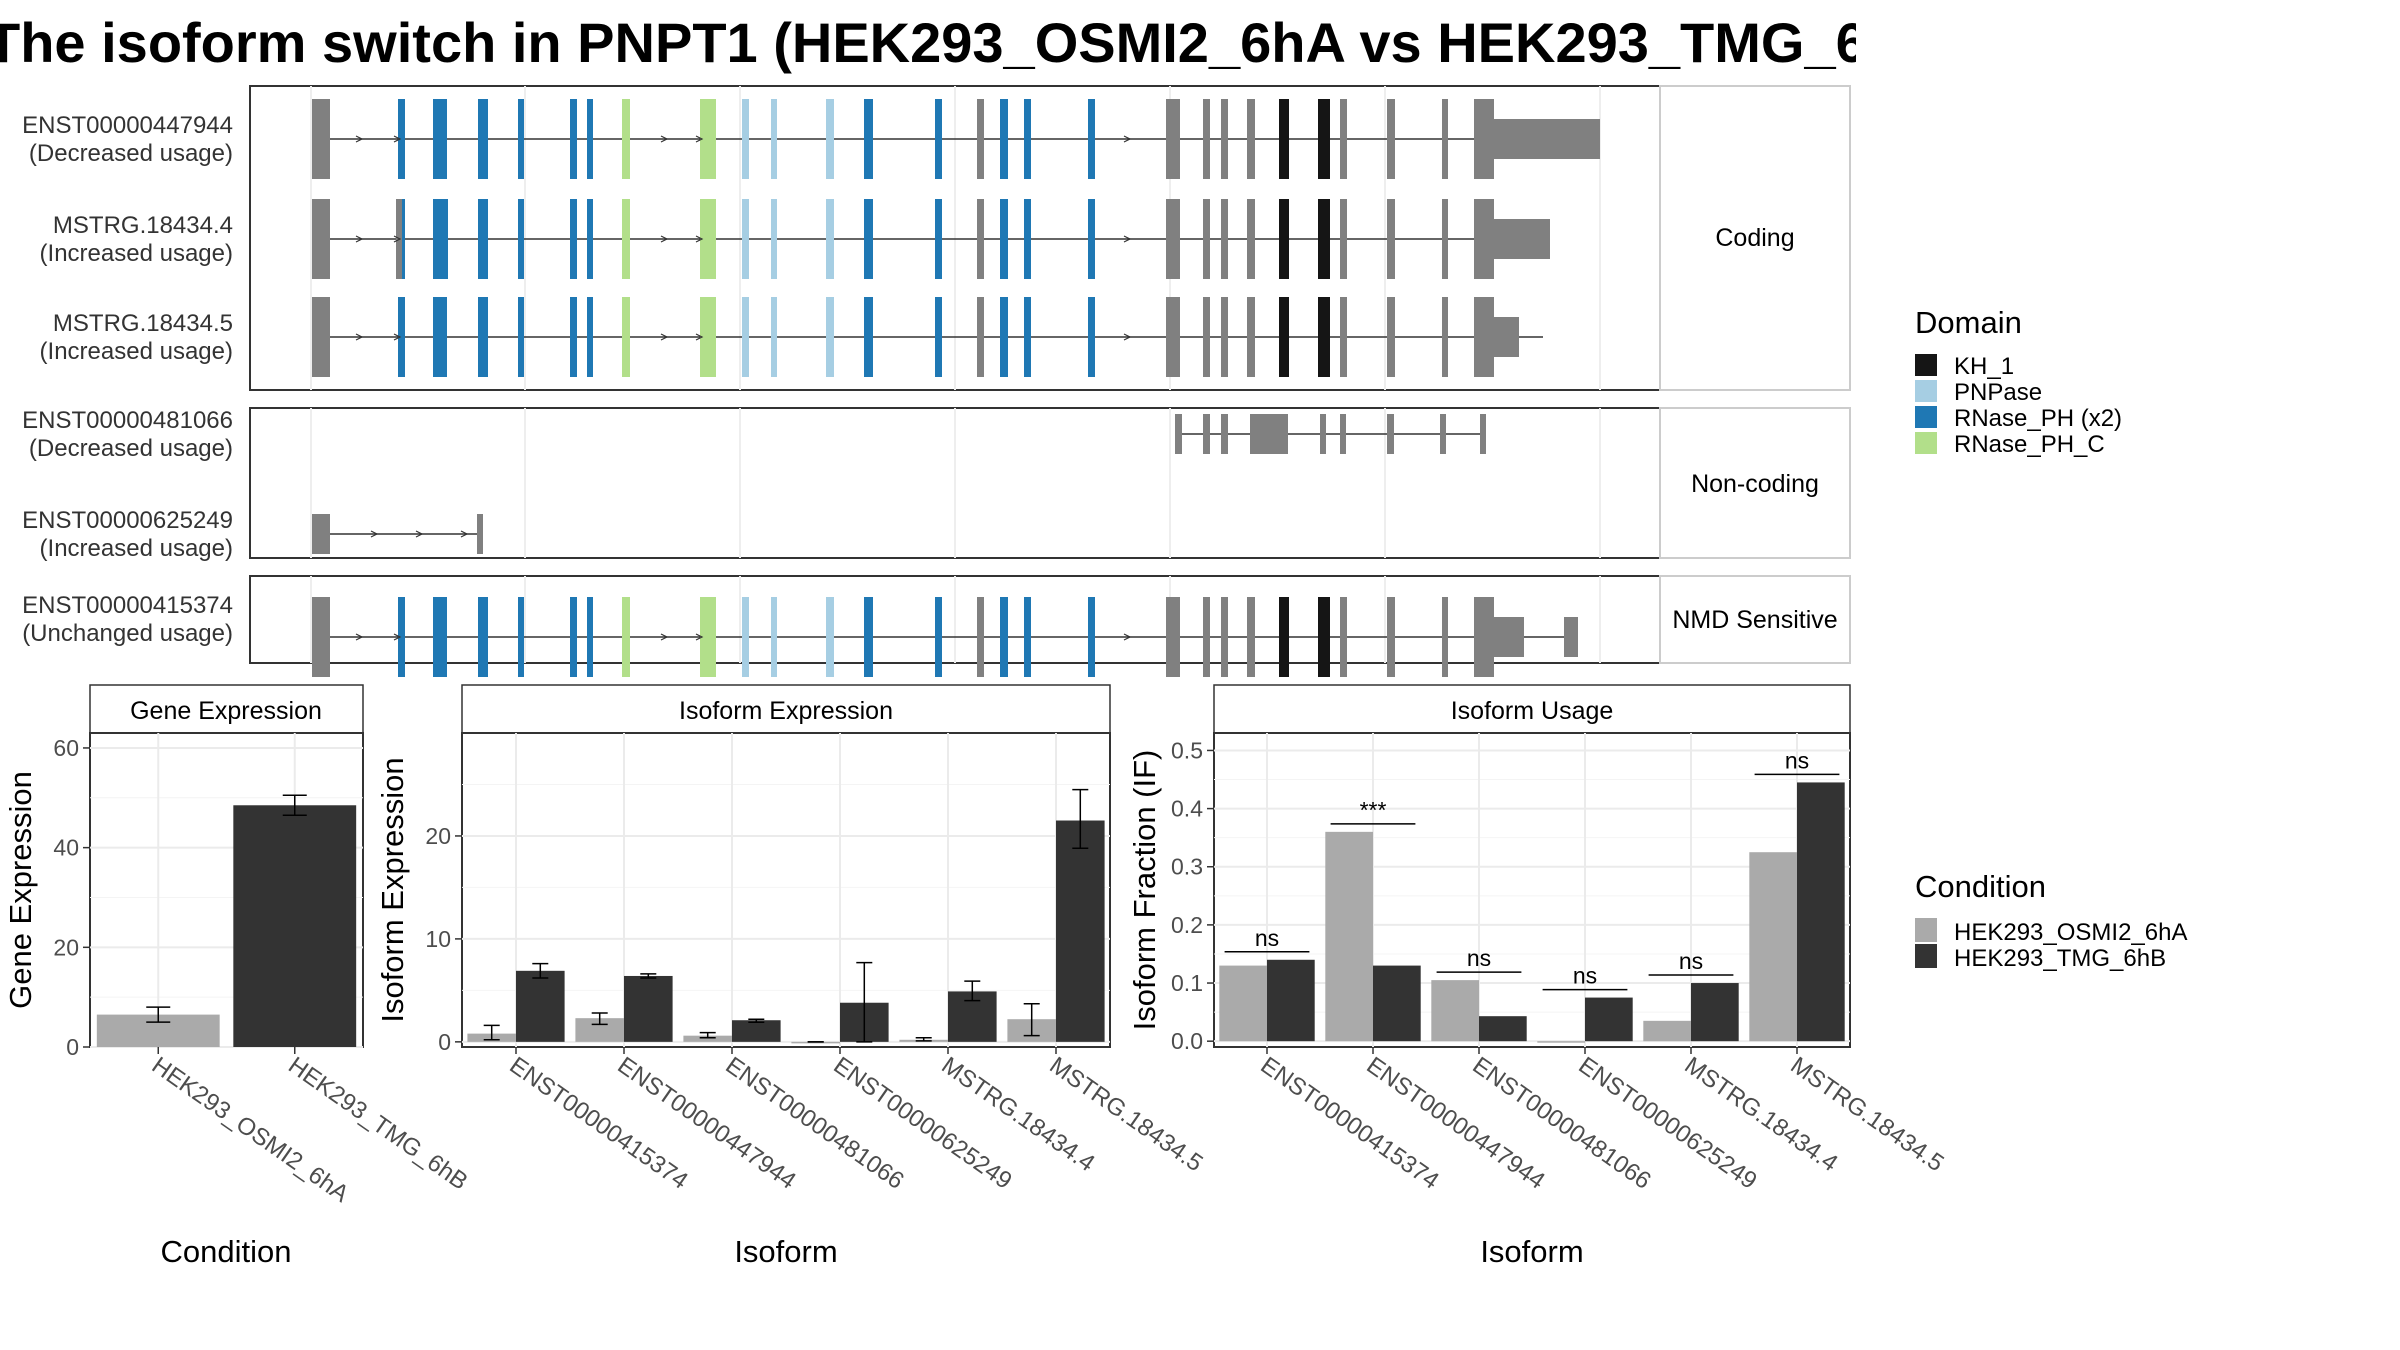  Describe the element at coordinates (226, 1251) in the screenshot. I see `x-axis-title: Condition` at that location.